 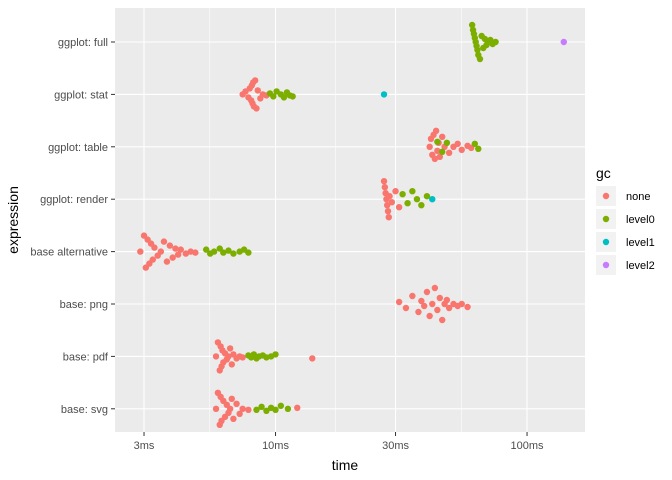 What do you see at coordinates (640, 220) in the screenshot?
I see `legend-label-1: level0` at bounding box center [640, 220].